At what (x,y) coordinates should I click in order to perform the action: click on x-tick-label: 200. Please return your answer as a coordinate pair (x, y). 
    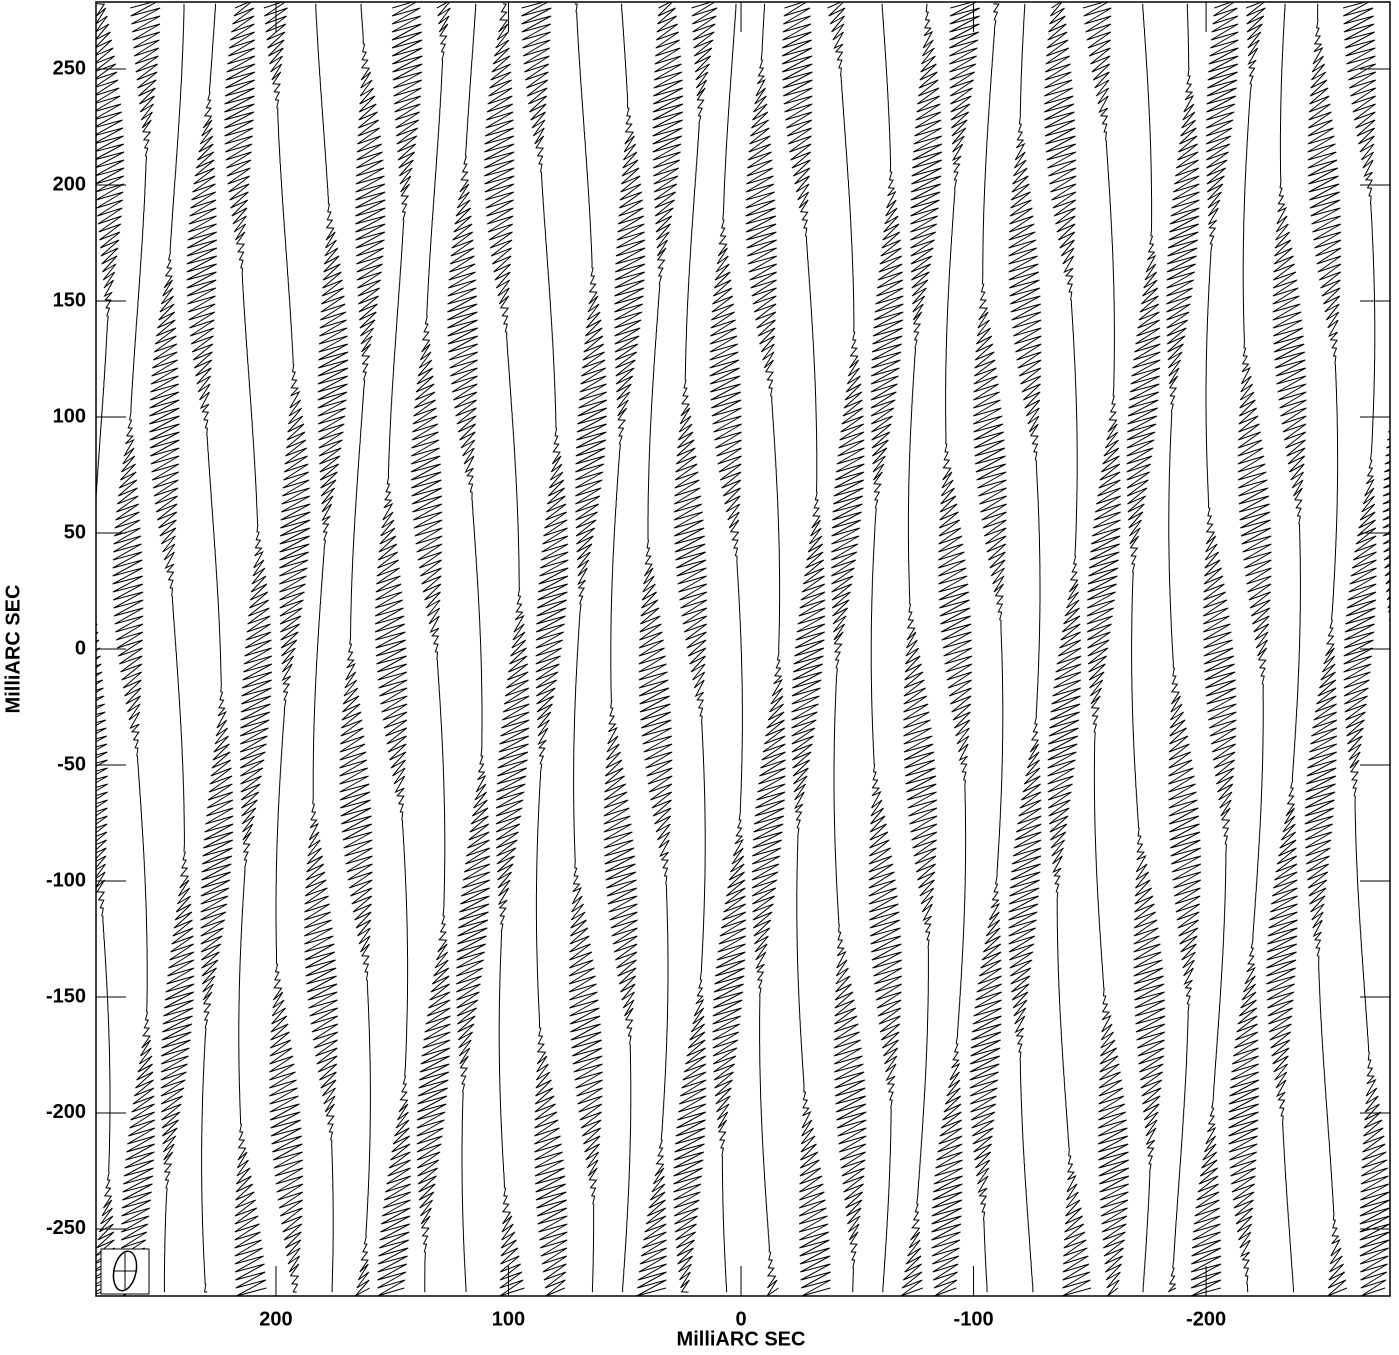
    Looking at the image, I should click on (275, 1319).